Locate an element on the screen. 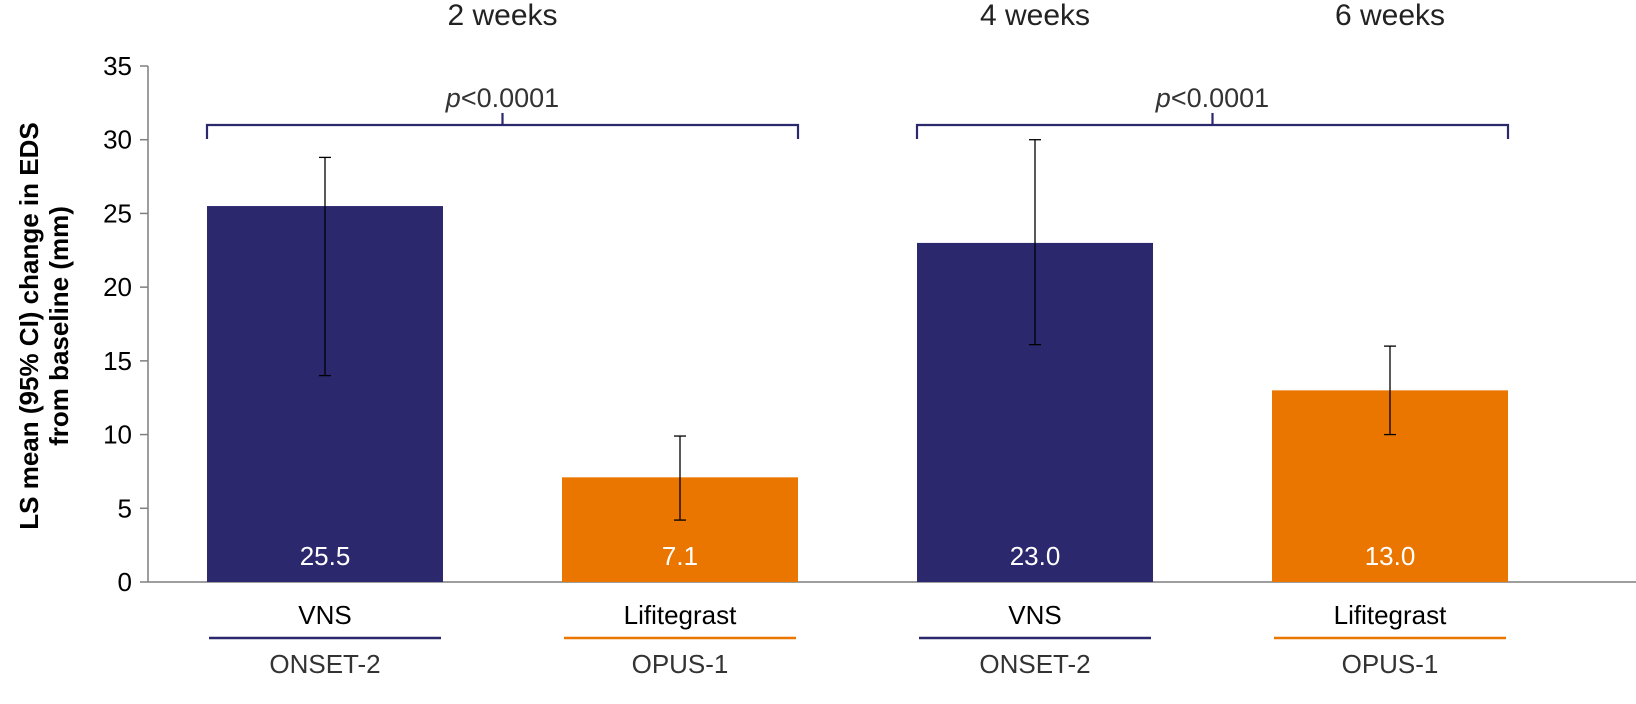 The image size is (1636, 704). time-header: 4 weeks is located at coordinates (1035, 16).